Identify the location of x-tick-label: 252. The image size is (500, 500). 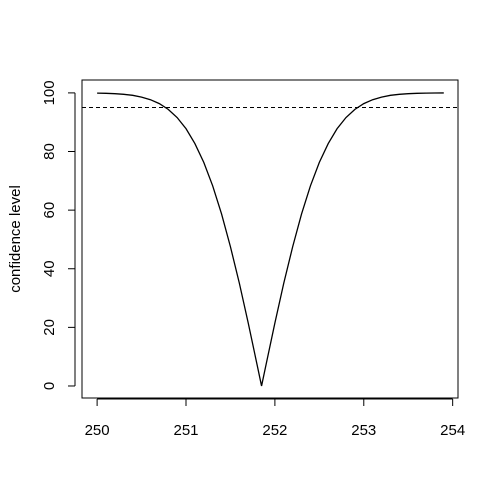
(274, 430).